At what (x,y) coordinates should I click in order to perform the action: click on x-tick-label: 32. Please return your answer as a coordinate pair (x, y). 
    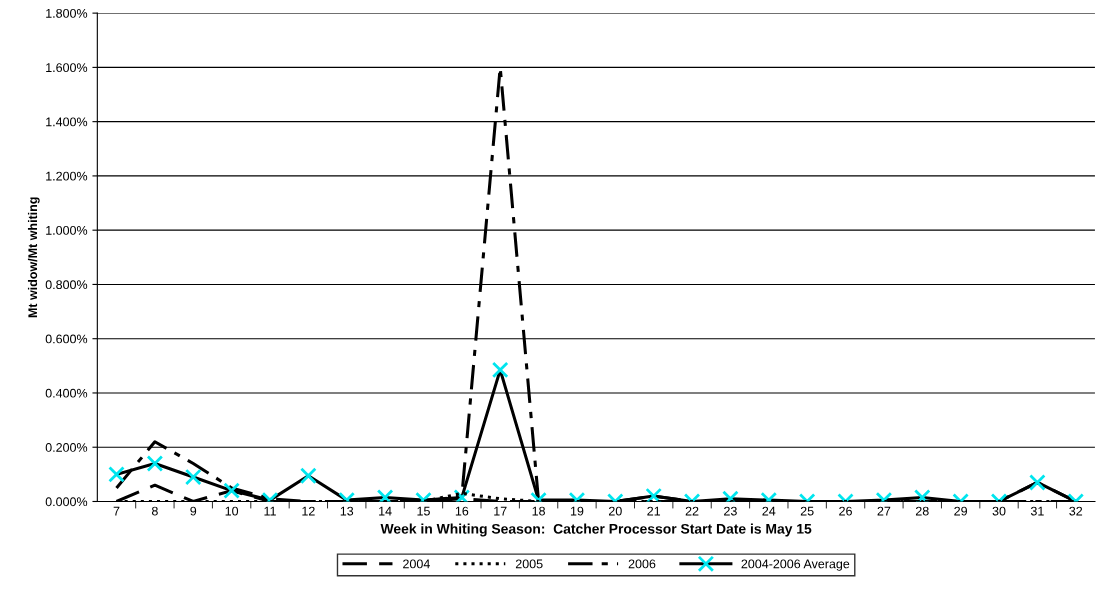
    Looking at the image, I should click on (1076, 511).